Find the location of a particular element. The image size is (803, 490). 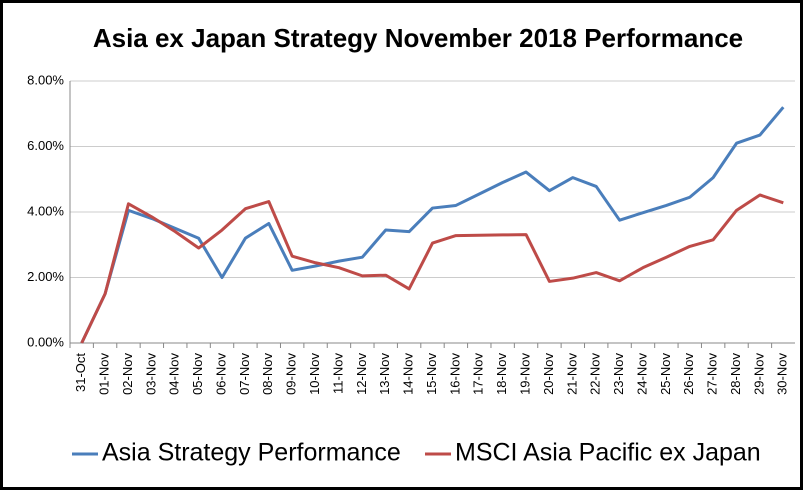

x-tick-label: 03-Nov is located at coordinates (150, 374).